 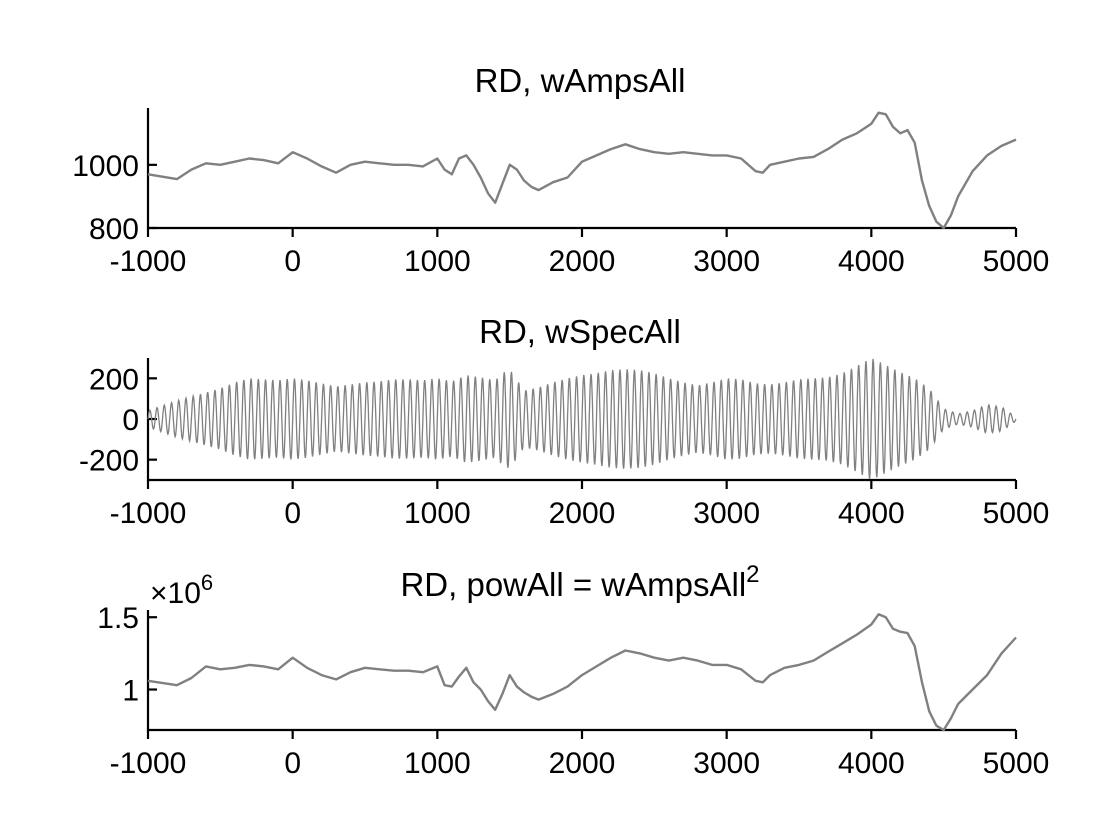 What do you see at coordinates (582, 419) in the screenshot?
I see `series-line-wspecall` at bounding box center [582, 419].